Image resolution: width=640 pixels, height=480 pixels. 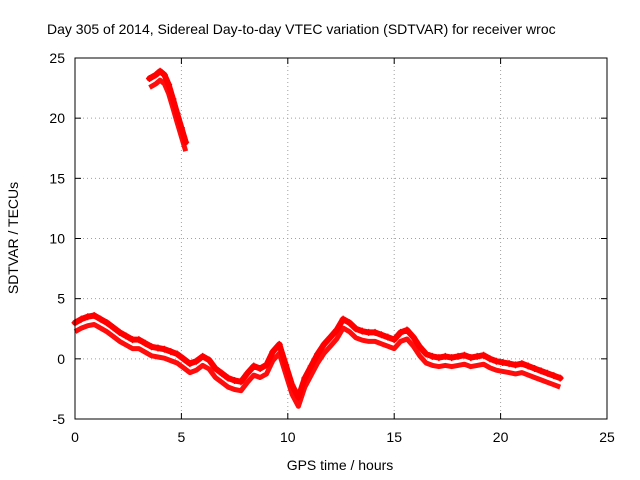 What do you see at coordinates (340, 465) in the screenshot?
I see `x-axis-title: GPS time / hours` at bounding box center [340, 465].